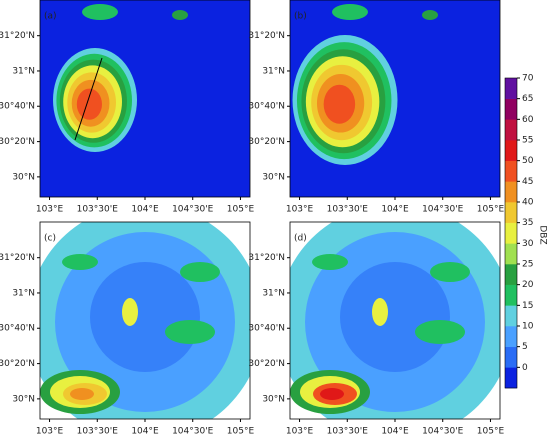 The height and width of the screenshot is (441, 550). What do you see at coordinates (527, 265) in the screenshot?
I see `colorbar-tick-label: 25` at bounding box center [527, 265].